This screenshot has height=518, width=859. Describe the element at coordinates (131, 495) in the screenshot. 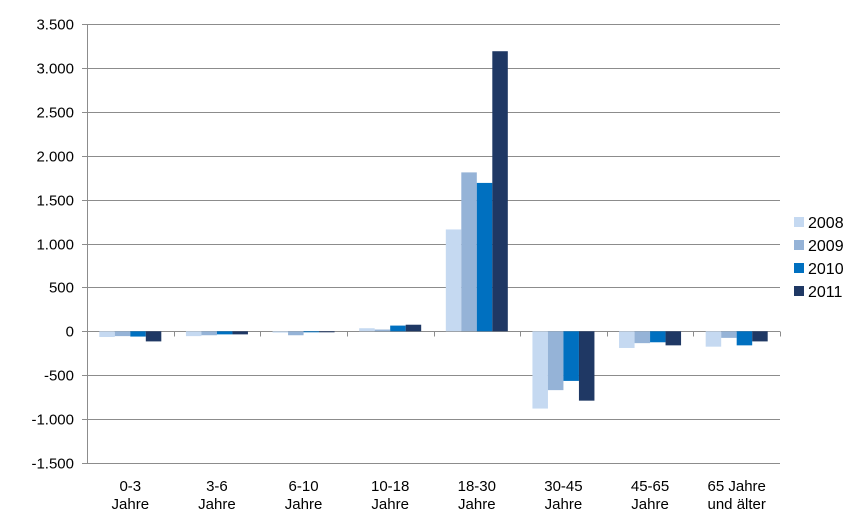

I see `x-tick-label: 0-3 Jahre` at that location.